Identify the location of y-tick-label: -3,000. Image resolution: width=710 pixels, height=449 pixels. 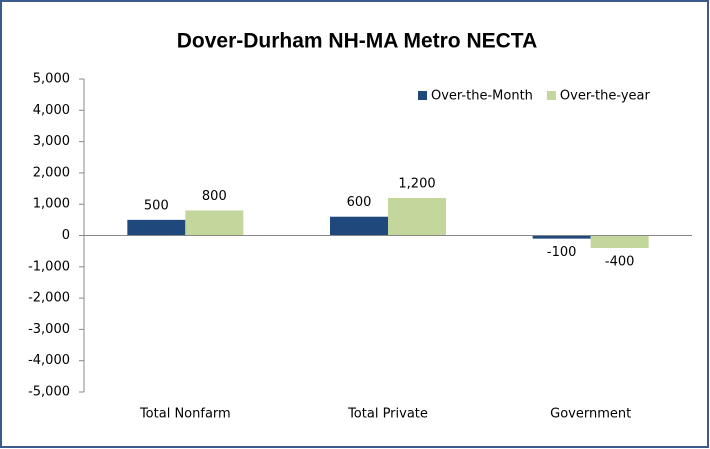
(49, 329).